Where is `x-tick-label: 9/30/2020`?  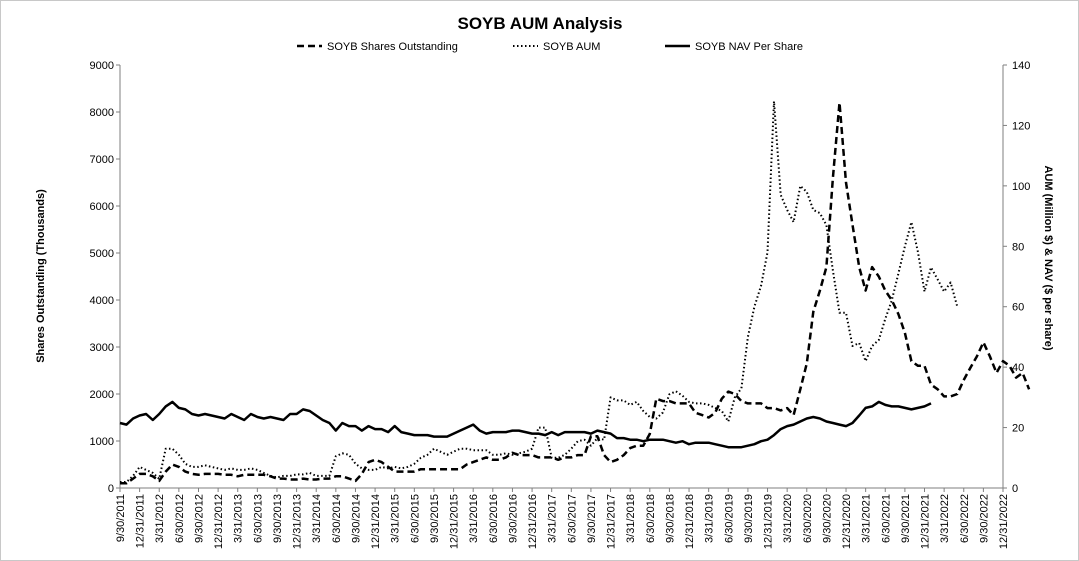 x-tick-label: 9/30/2020 is located at coordinates (827, 518).